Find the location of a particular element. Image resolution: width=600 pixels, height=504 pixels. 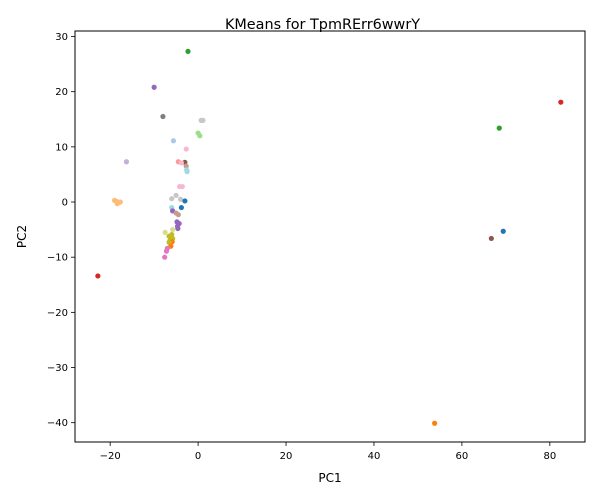

x-tick-label: −20 is located at coordinates (110, 456).